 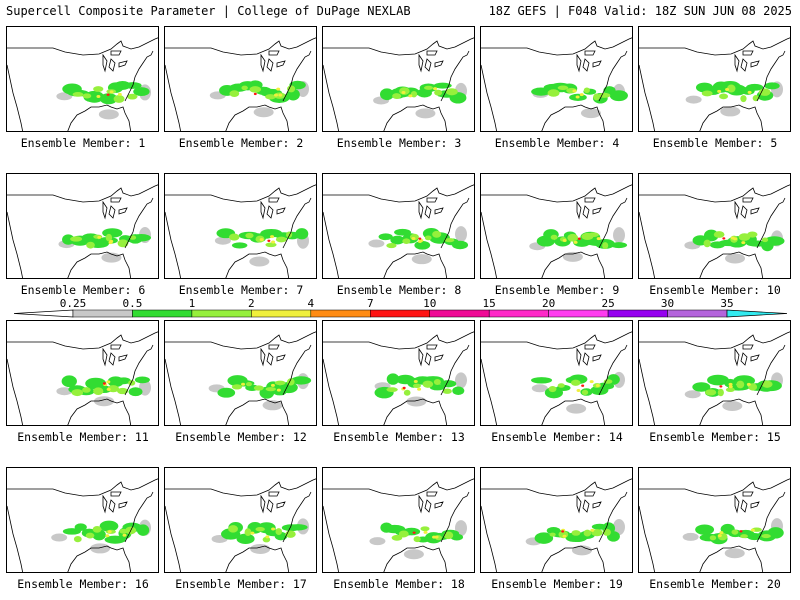 What do you see at coordinates (548, 303) in the screenshot?
I see `colorbar-tick-label: 20` at bounding box center [548, 303].